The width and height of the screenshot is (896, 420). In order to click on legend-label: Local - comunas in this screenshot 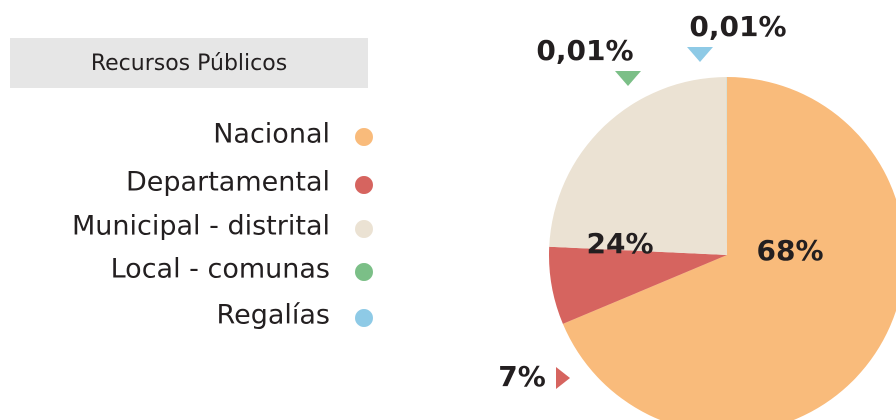, I will do `click(220, 269)`.